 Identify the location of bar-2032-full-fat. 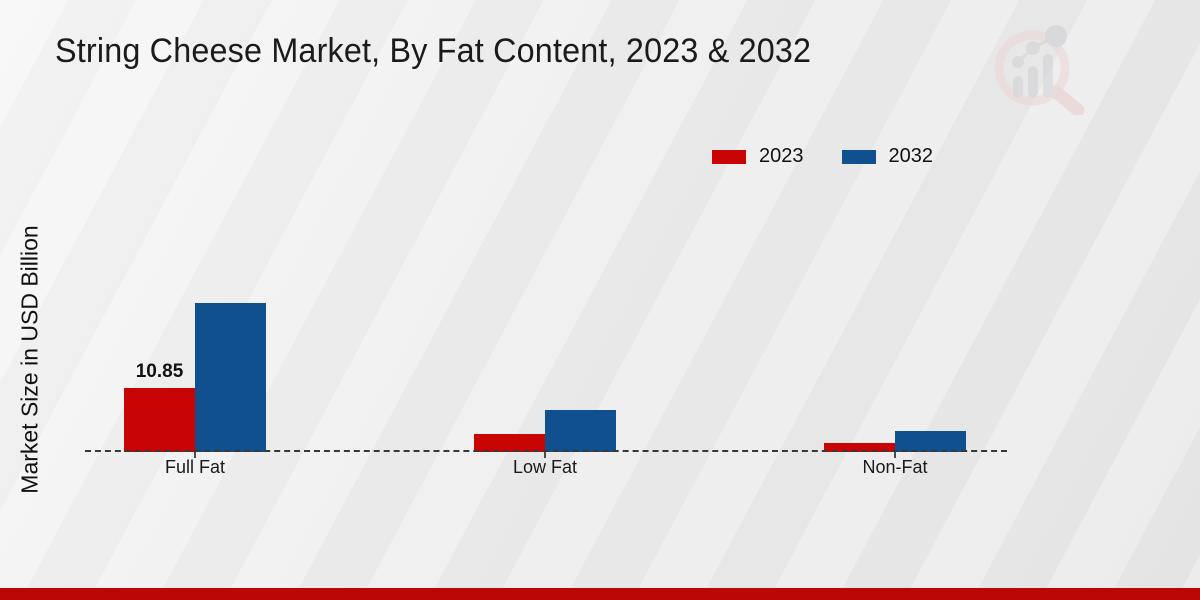
(230, 377).